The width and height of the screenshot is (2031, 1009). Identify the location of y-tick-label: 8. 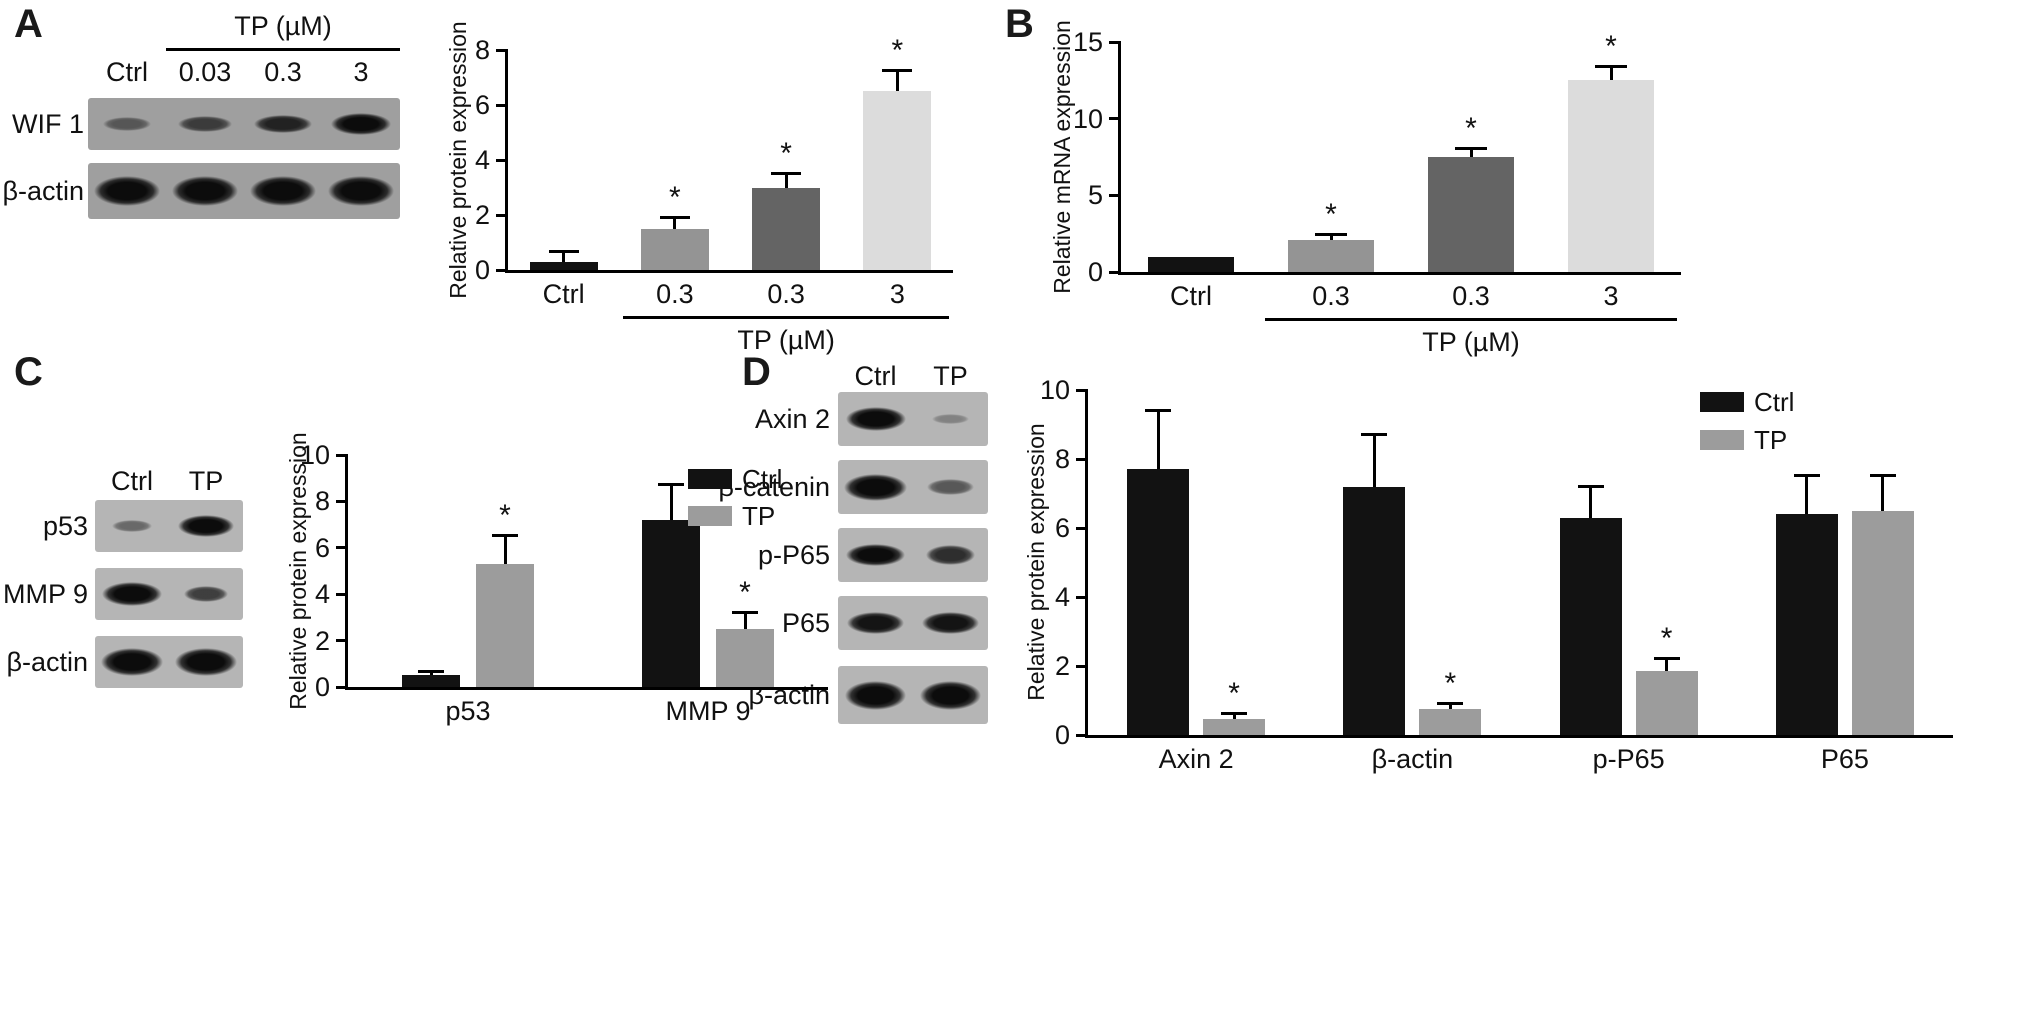
(322, 501).